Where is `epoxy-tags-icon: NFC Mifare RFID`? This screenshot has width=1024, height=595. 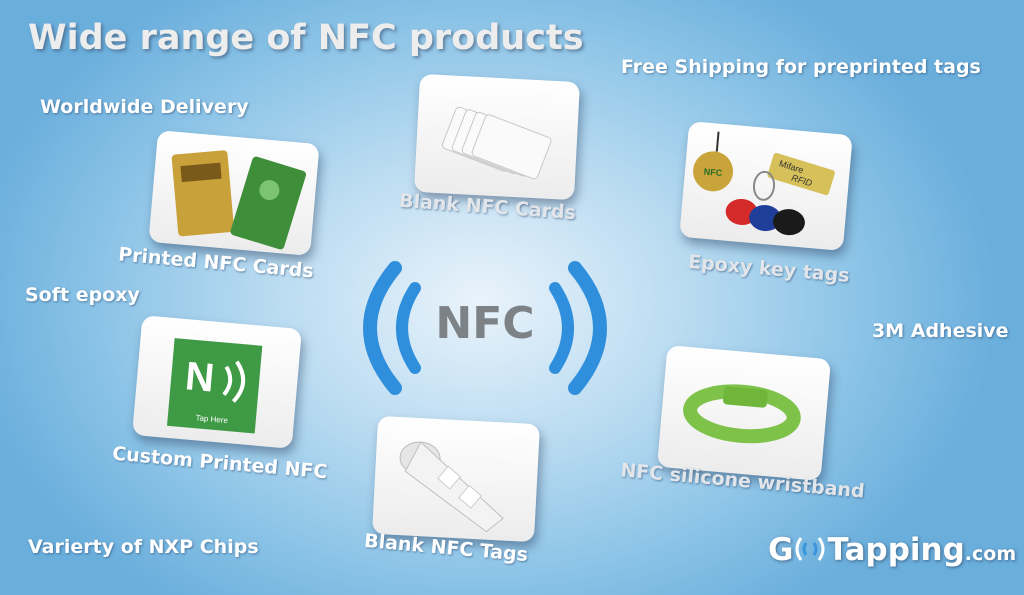
epoxy-tags-icon: NFC Mifare RFID is located at coordinates (764, 183).